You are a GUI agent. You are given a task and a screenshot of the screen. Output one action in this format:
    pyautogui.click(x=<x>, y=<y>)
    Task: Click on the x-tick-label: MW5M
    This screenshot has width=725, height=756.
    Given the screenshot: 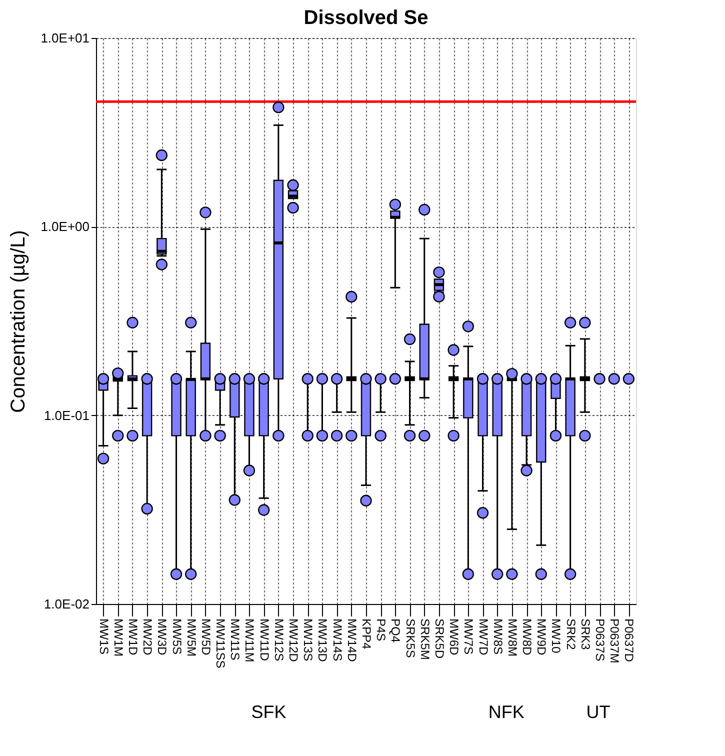 What is the action you would take?
    pyautogui.click(x=191, y=637)
    